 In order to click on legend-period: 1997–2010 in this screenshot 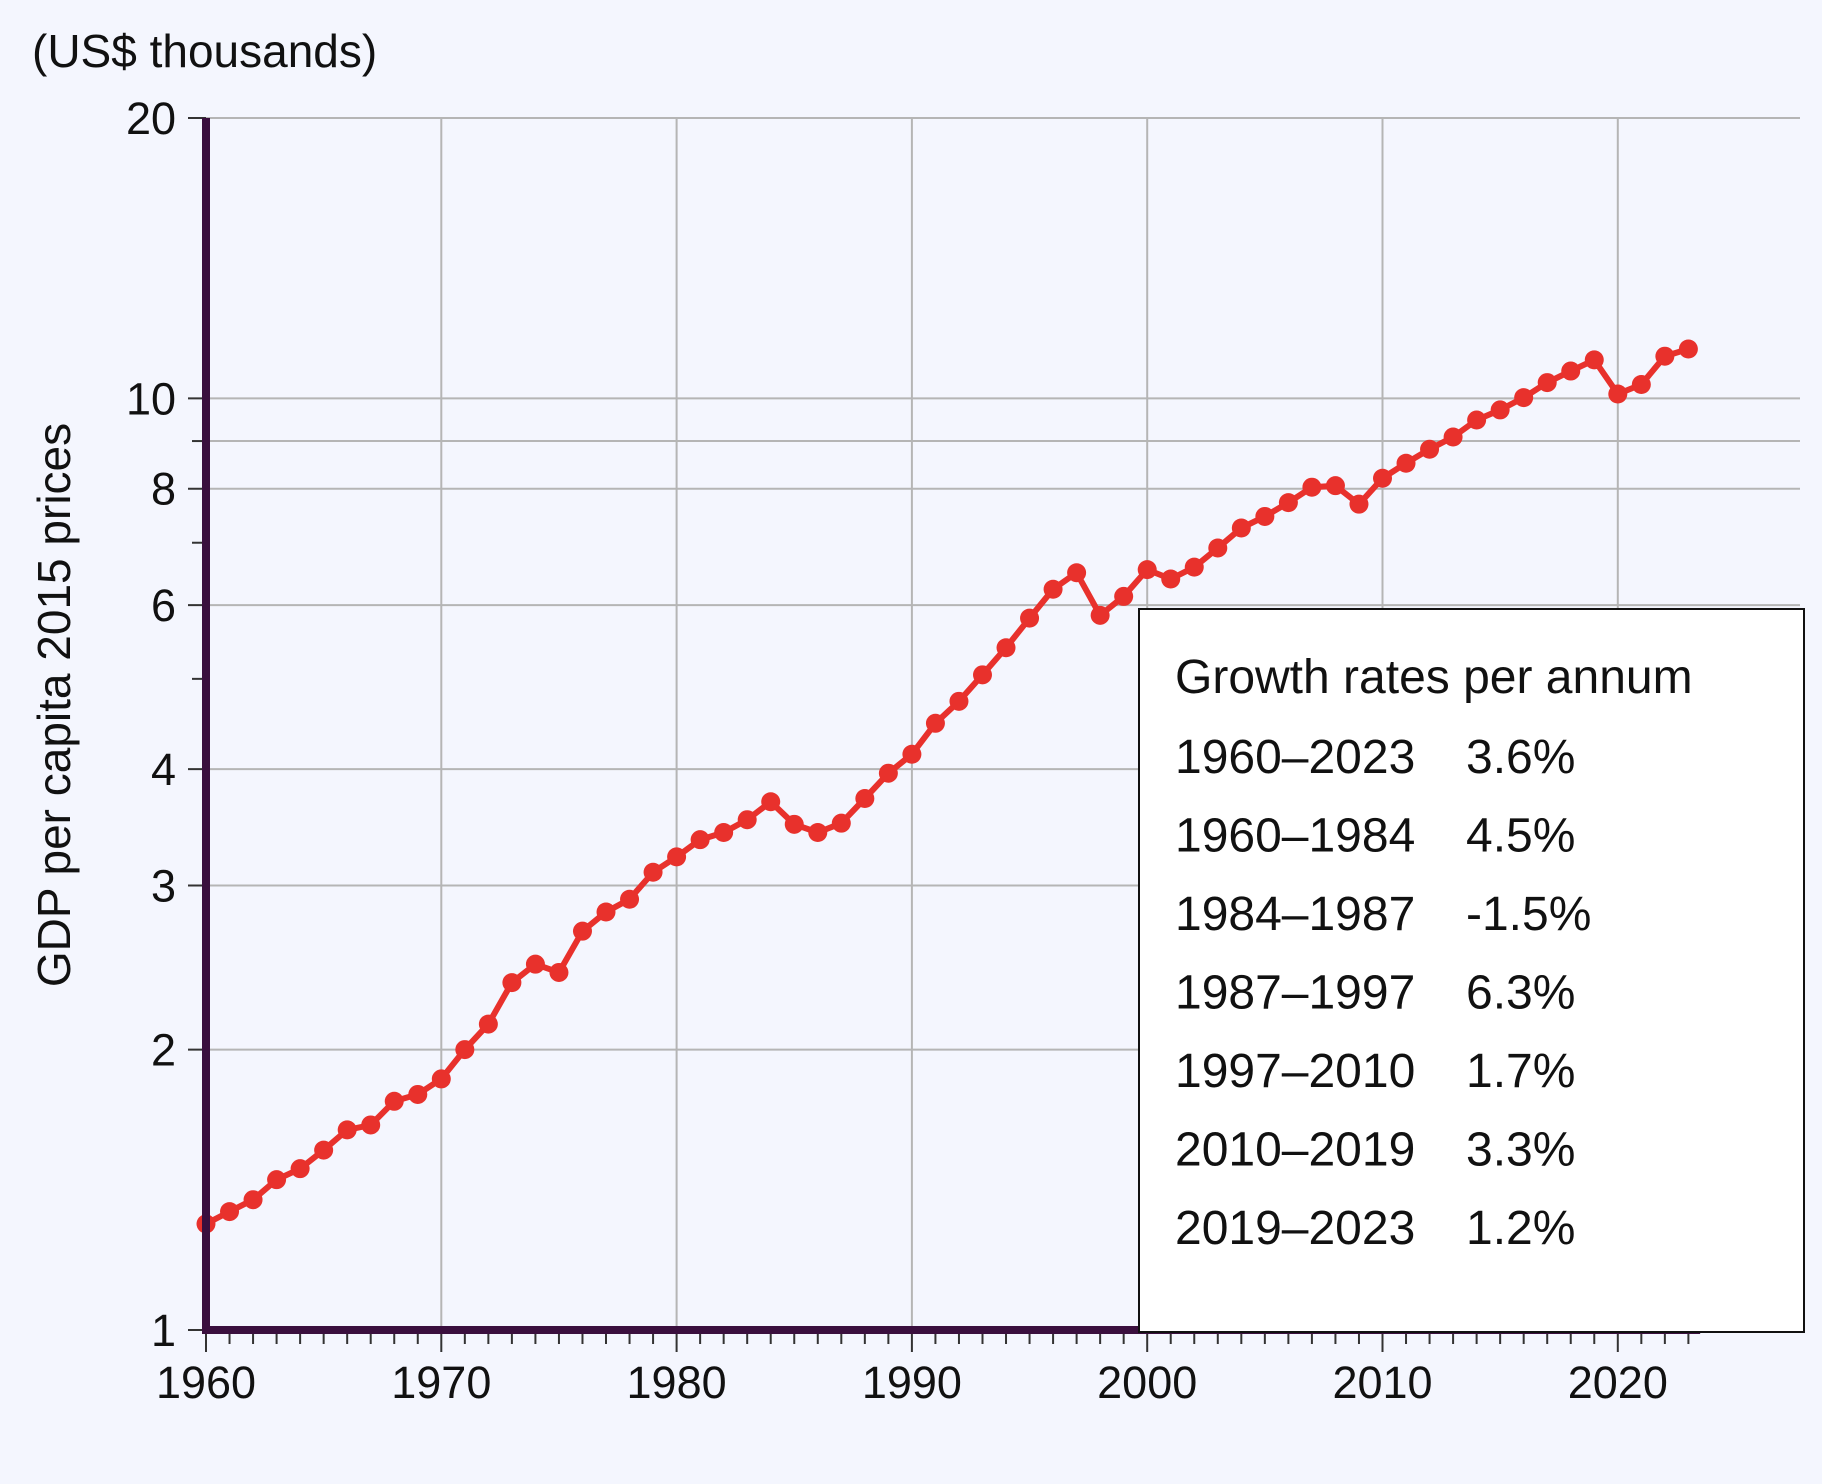, I will do `click(1295, 1071)`.